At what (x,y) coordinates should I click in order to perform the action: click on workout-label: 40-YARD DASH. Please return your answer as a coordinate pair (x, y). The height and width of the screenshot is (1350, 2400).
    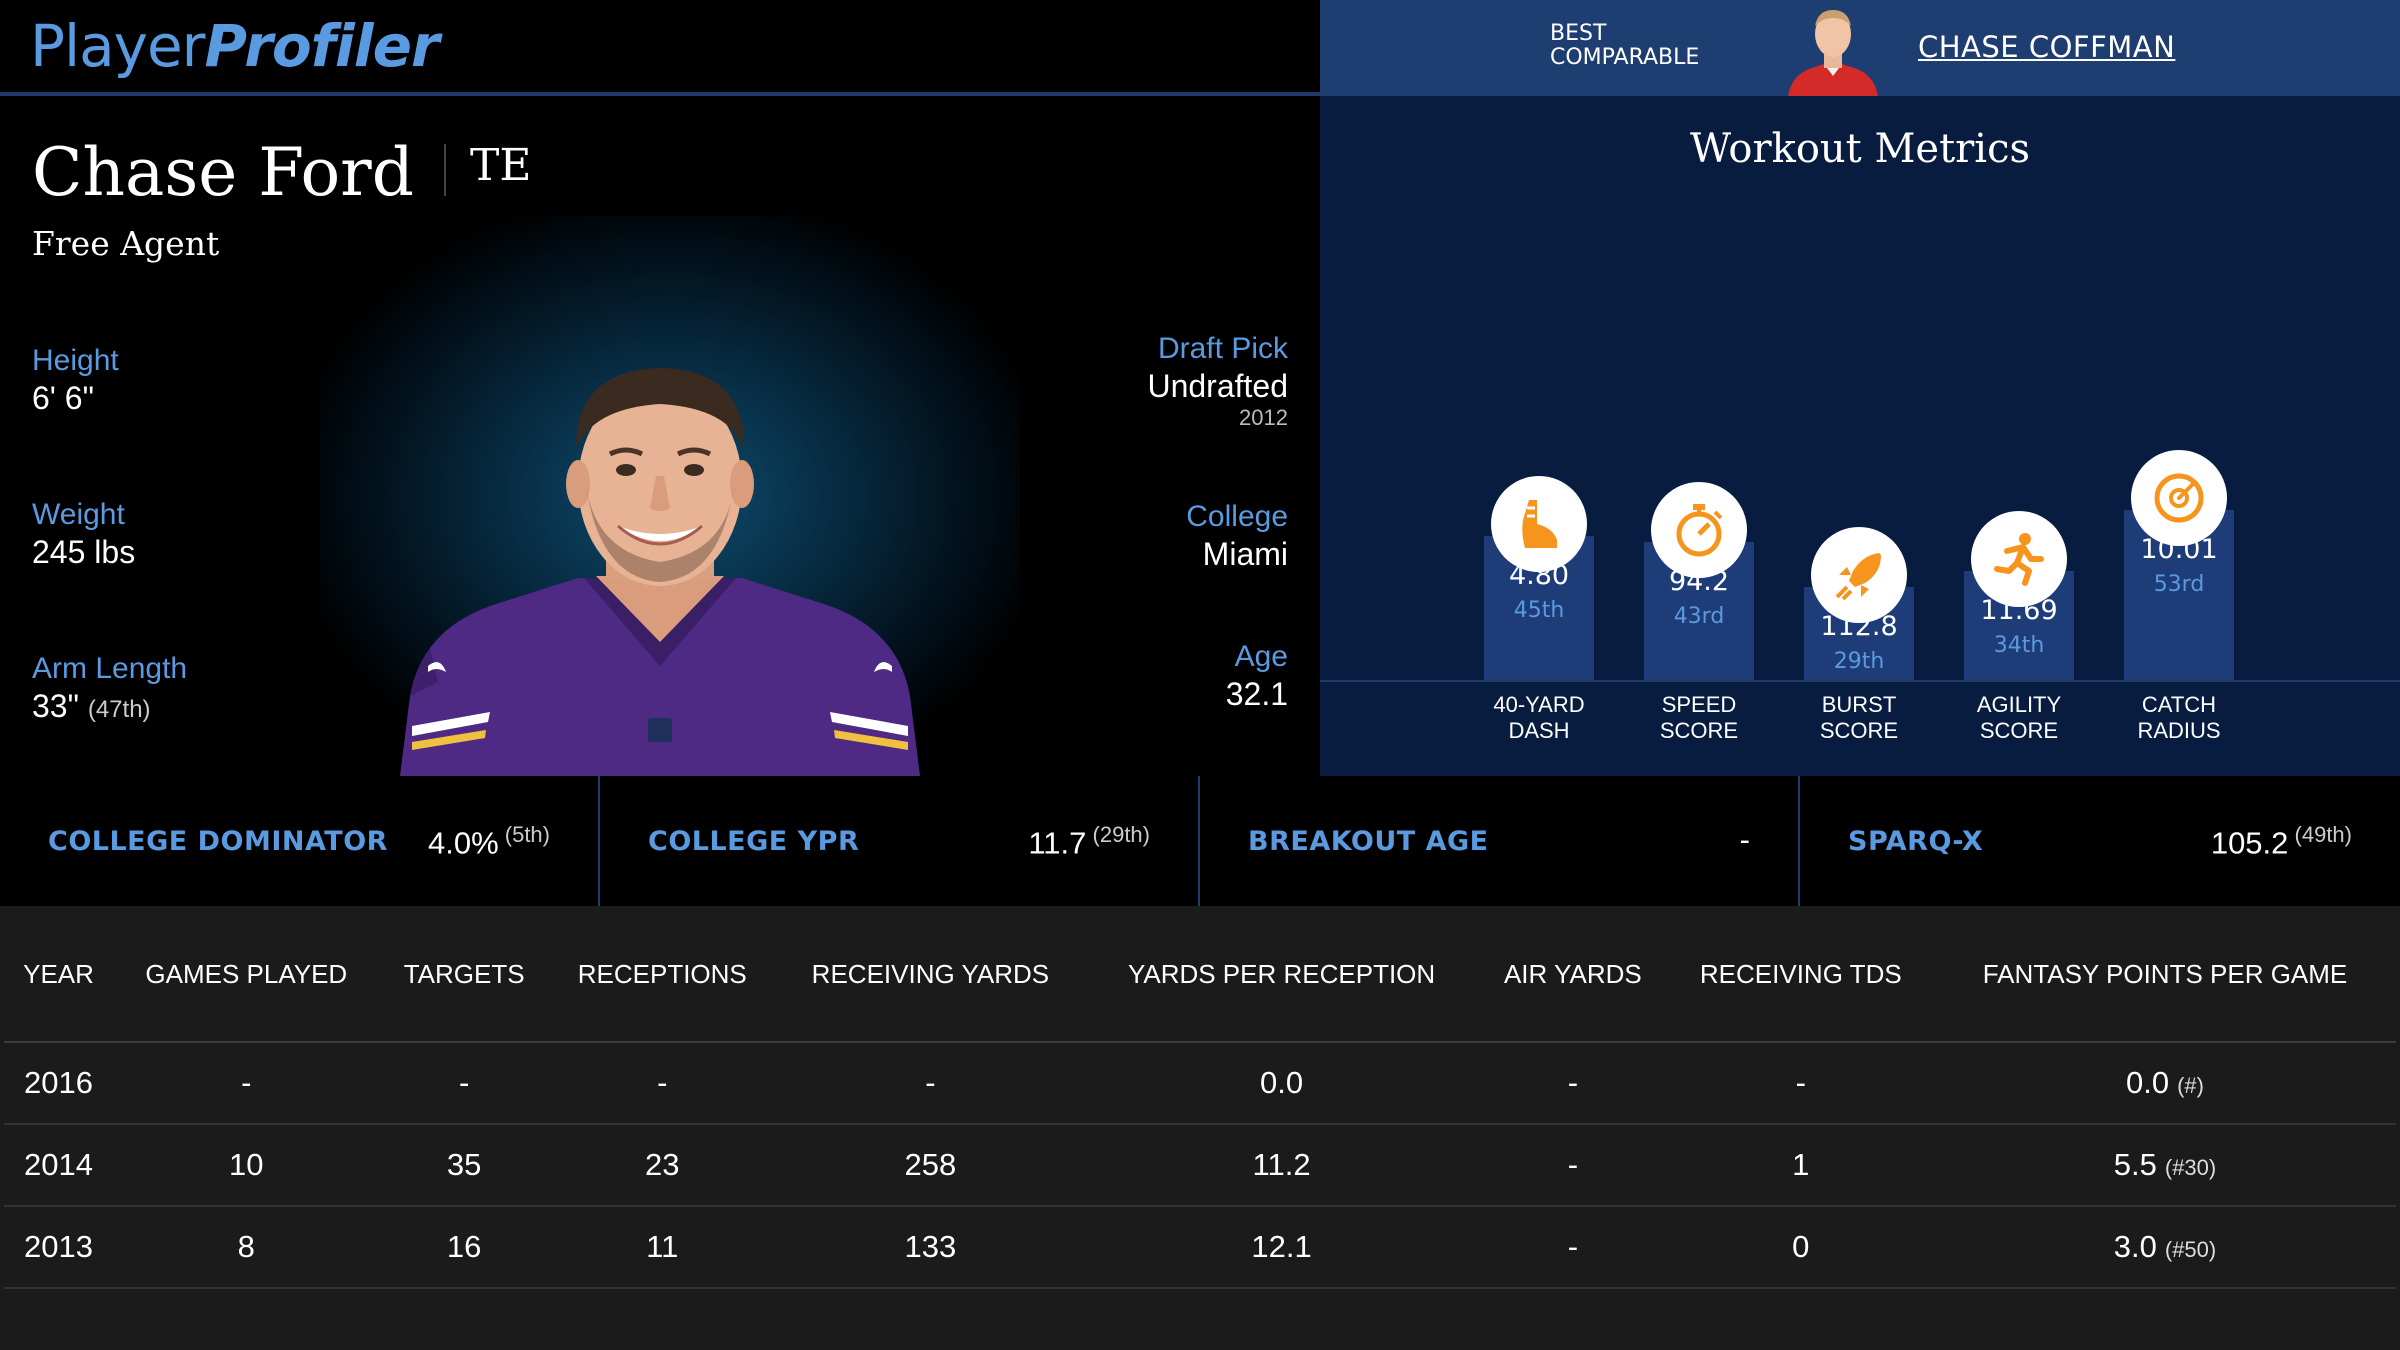
    Looking at the image, I should click on (1539, 717).